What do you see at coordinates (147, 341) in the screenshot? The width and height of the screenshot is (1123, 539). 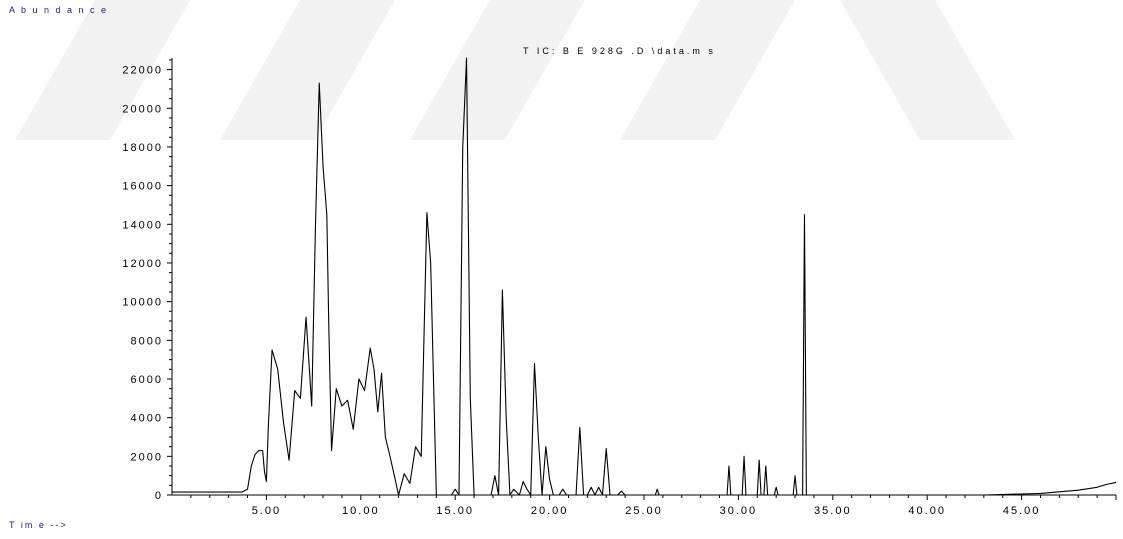 I see `y-tick-label: 8000` at bounding box center [147, 341].